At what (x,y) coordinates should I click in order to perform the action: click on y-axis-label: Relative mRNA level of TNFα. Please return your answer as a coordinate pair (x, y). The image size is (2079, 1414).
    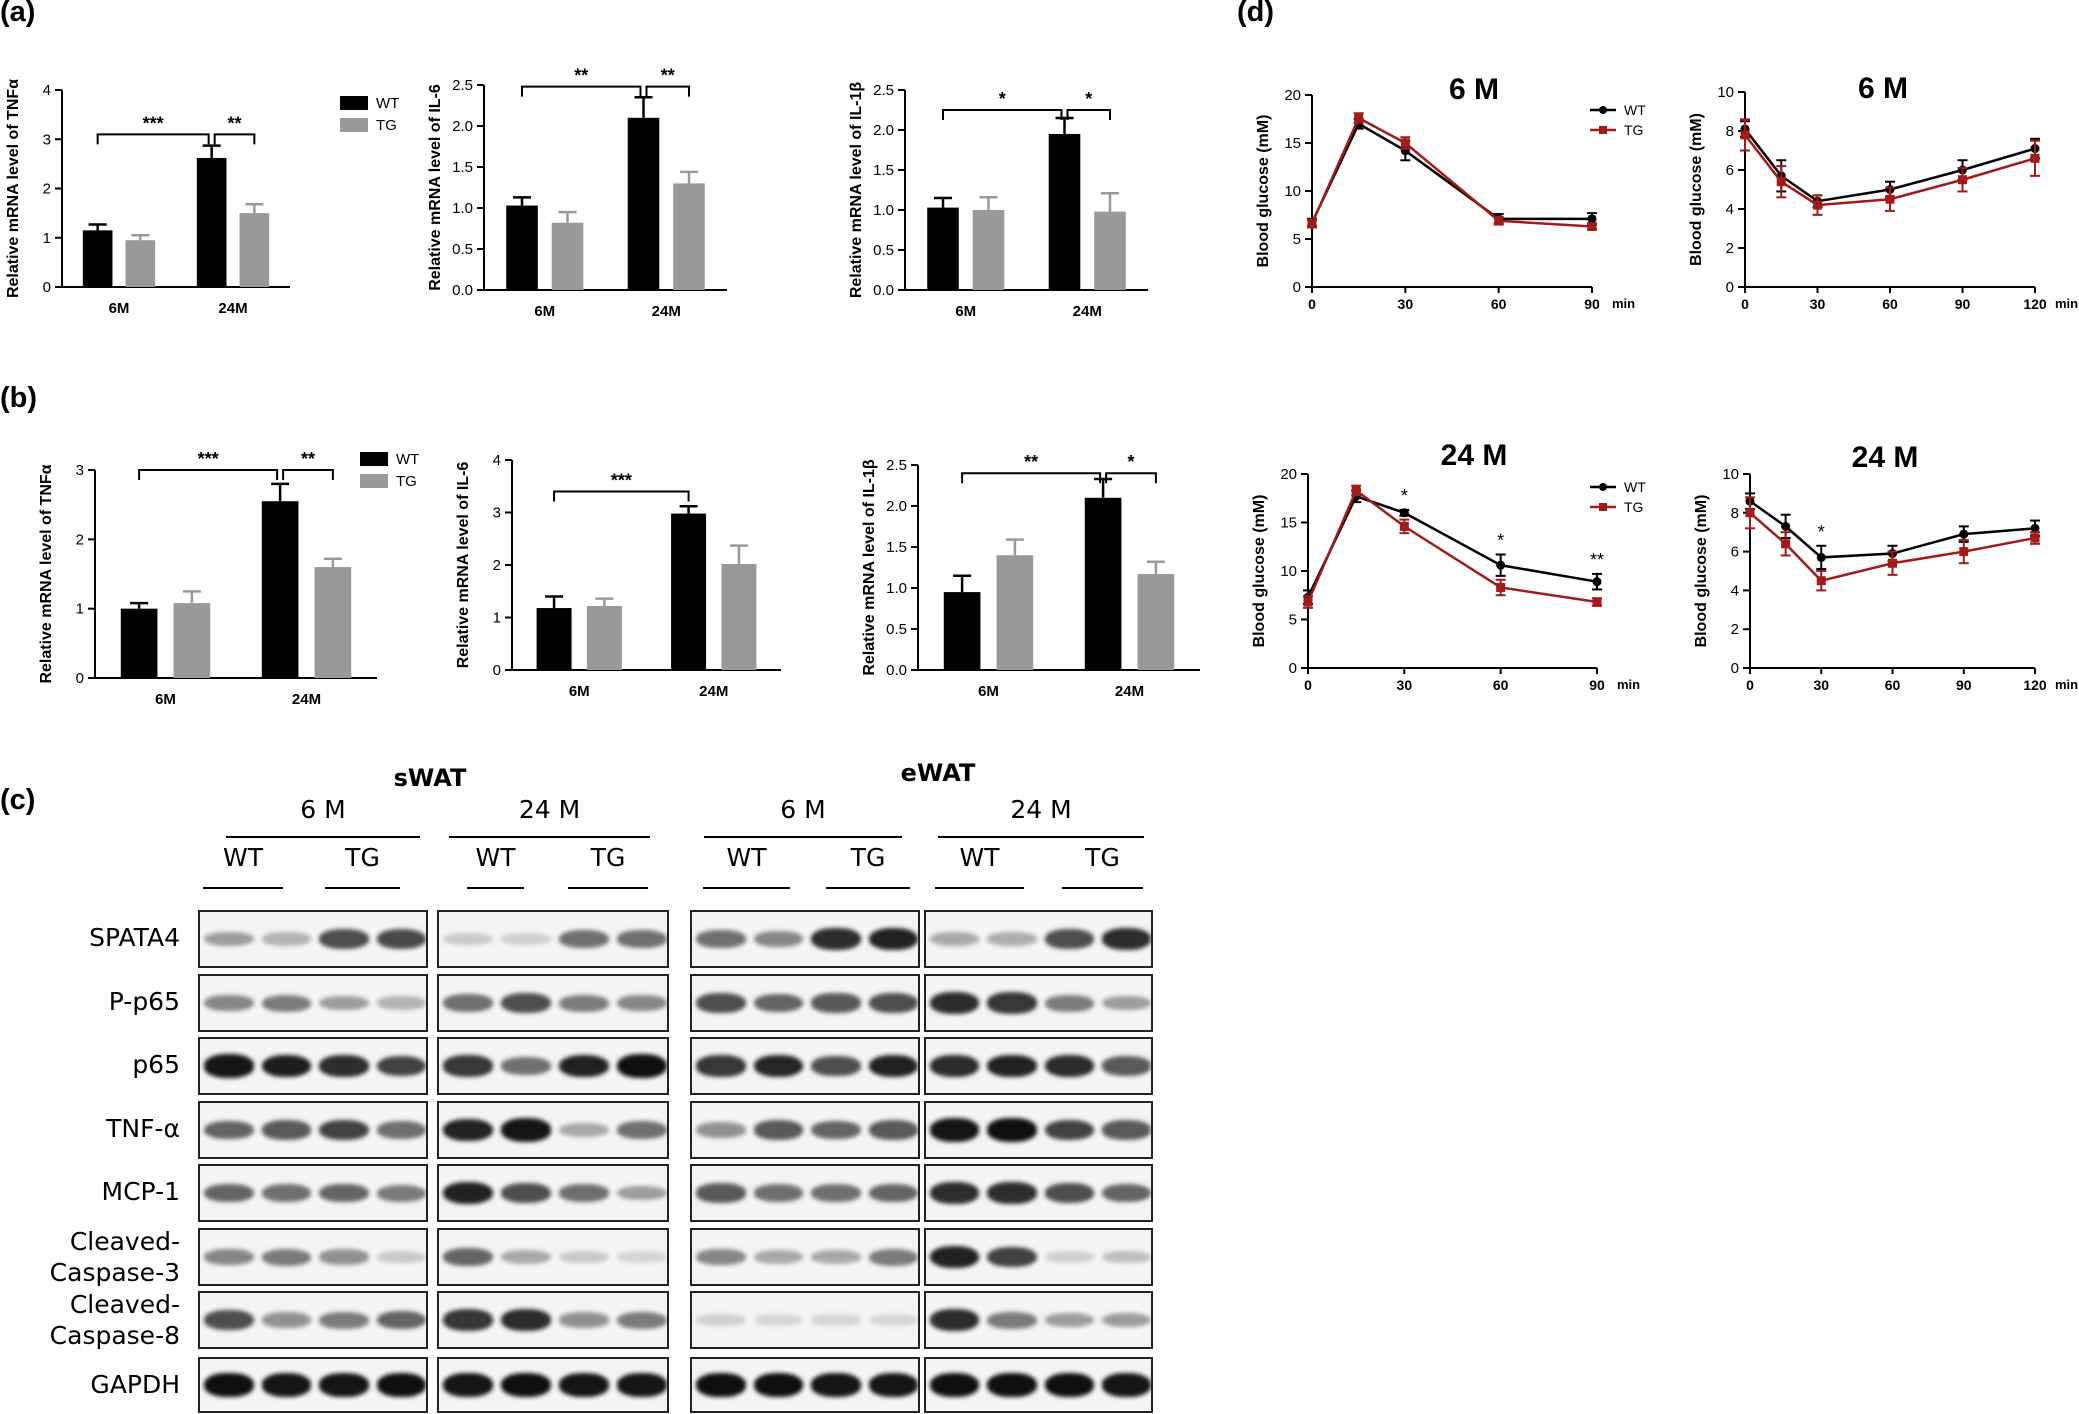
    Looking at the image, I should click on (46, 573).